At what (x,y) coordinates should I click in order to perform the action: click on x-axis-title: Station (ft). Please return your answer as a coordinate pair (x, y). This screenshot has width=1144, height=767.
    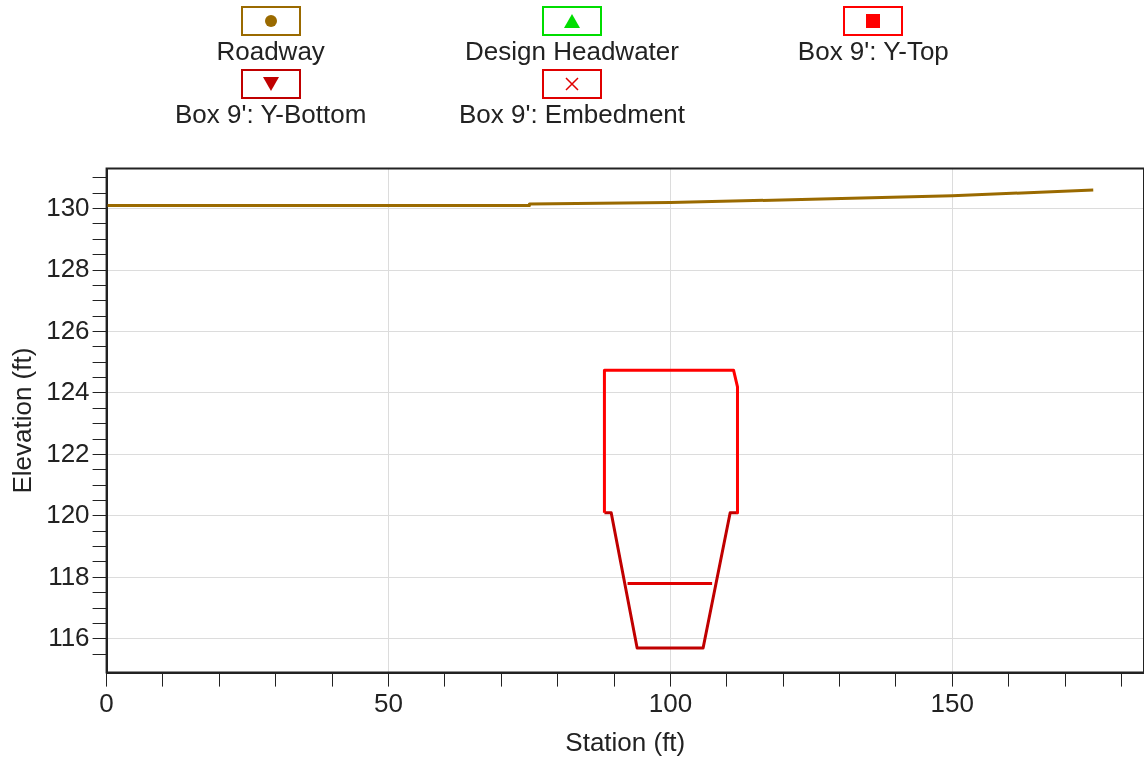
    Looking at the image, I should click on (625, 741).